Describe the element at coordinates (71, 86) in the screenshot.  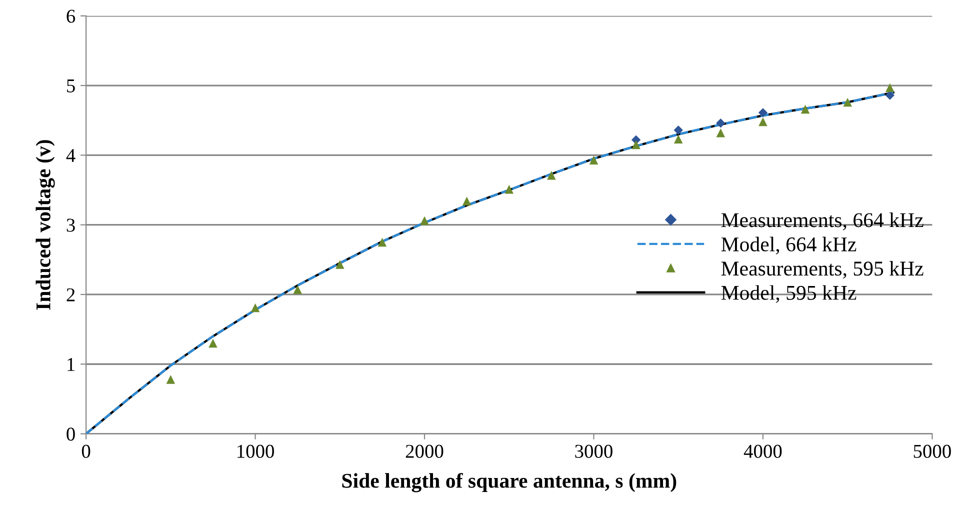
I see `y-tick-label: 5` at that location.